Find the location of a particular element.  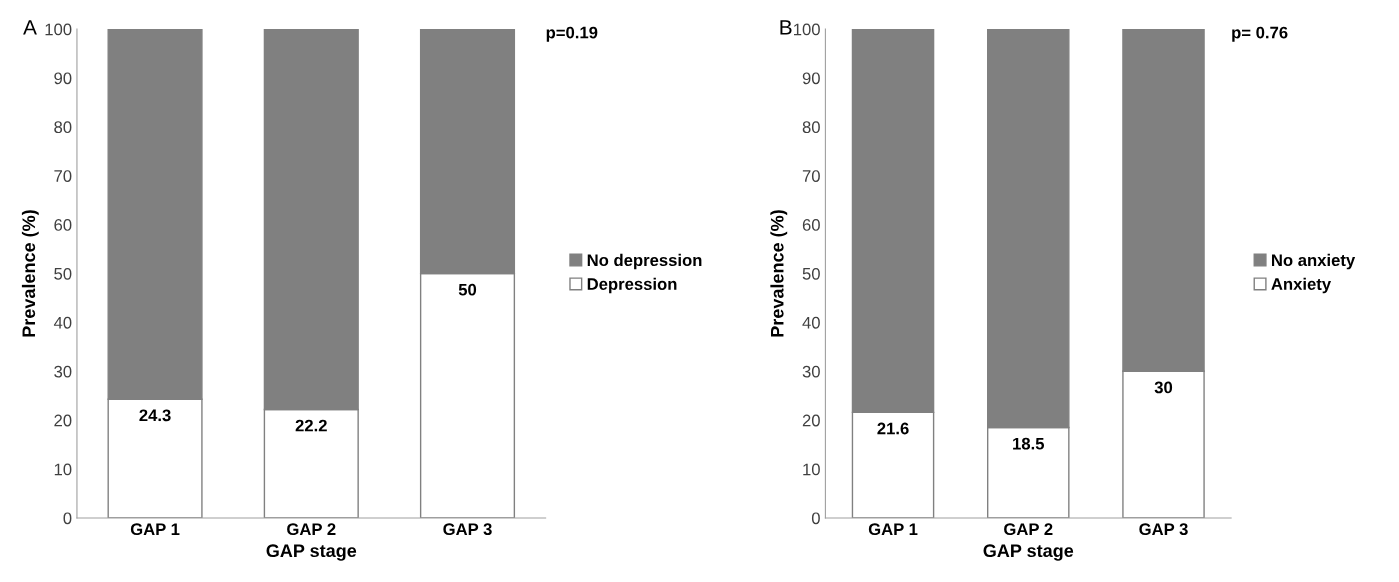

data-label: 18.5 is located at coordinates (1029, 443).